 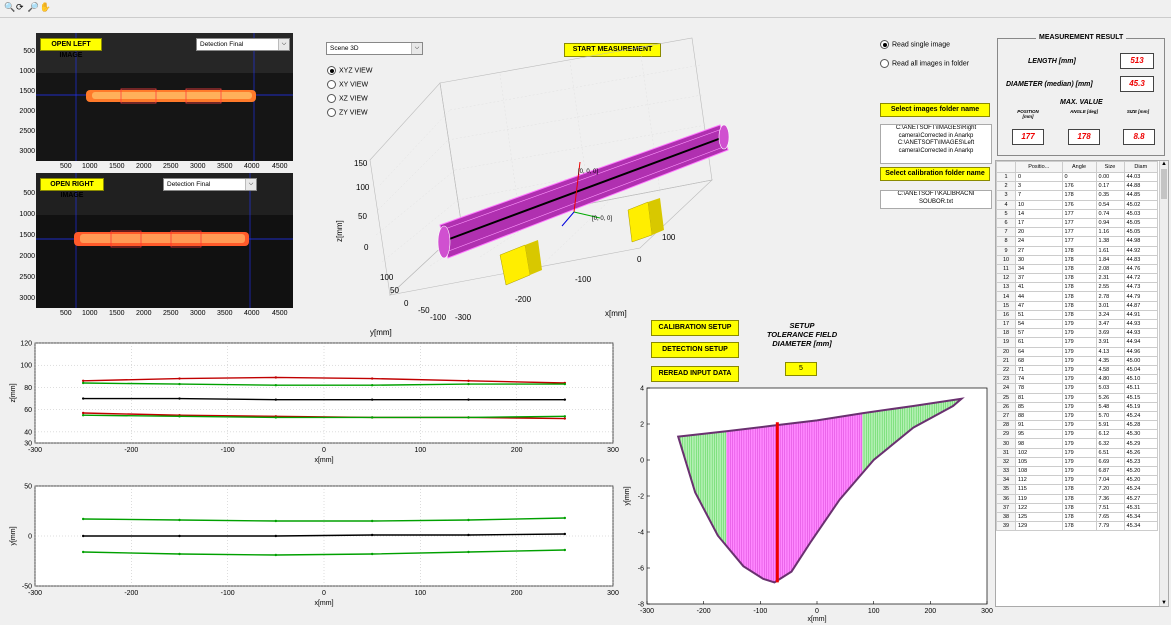 What do you see at coordinates (1077, 379) in the screenshot?
I see `table-row: 23 74 179 4.80 45.10` at bounding box center [1077, 379].